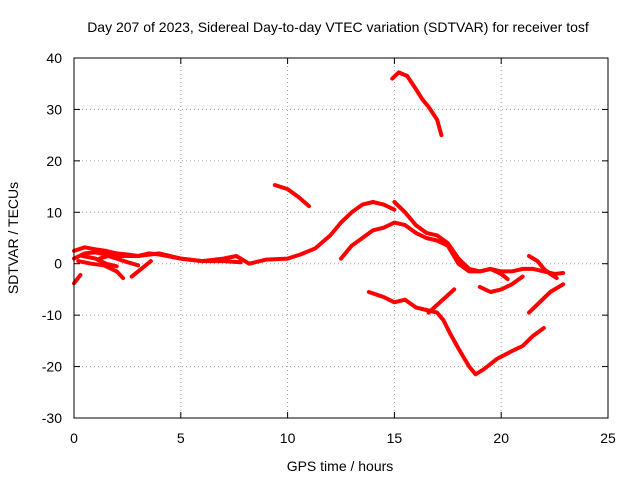  I want to click on y-tick-label: 0, so click(58, 264).